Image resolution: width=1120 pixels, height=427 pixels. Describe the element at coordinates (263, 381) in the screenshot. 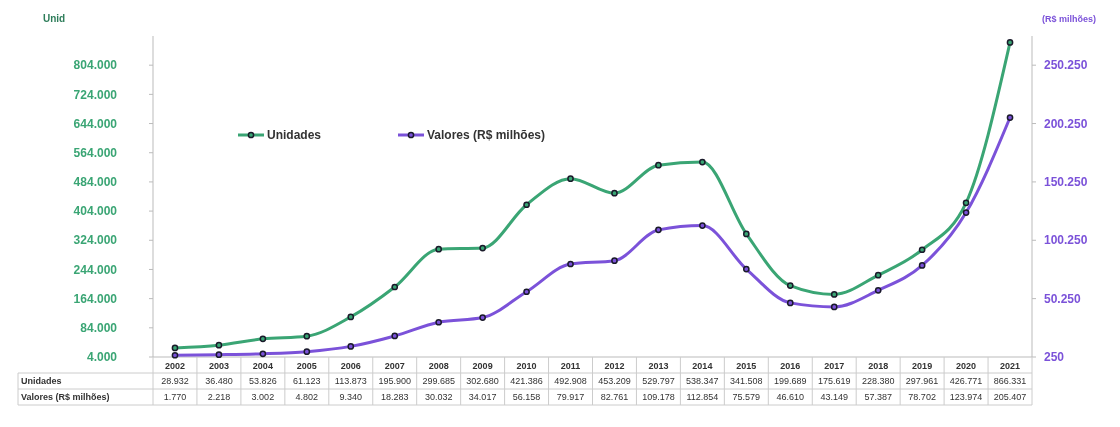

I see `data-label: 53.826` at that location.